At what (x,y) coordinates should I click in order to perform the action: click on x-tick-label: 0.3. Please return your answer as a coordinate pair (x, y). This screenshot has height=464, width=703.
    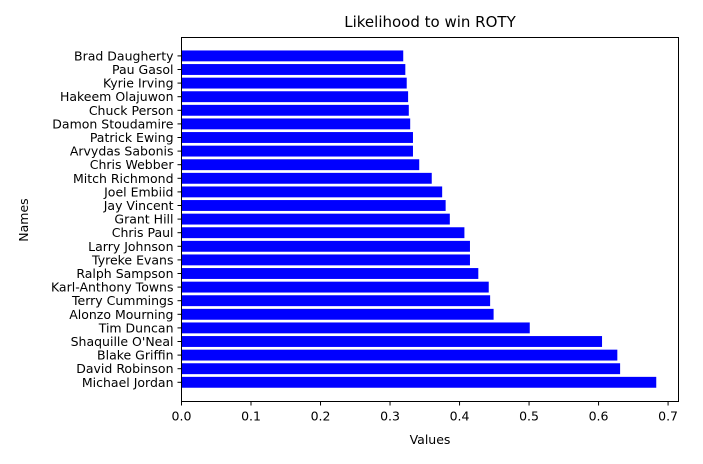
    Looking at the image, I should click on (390, 416).